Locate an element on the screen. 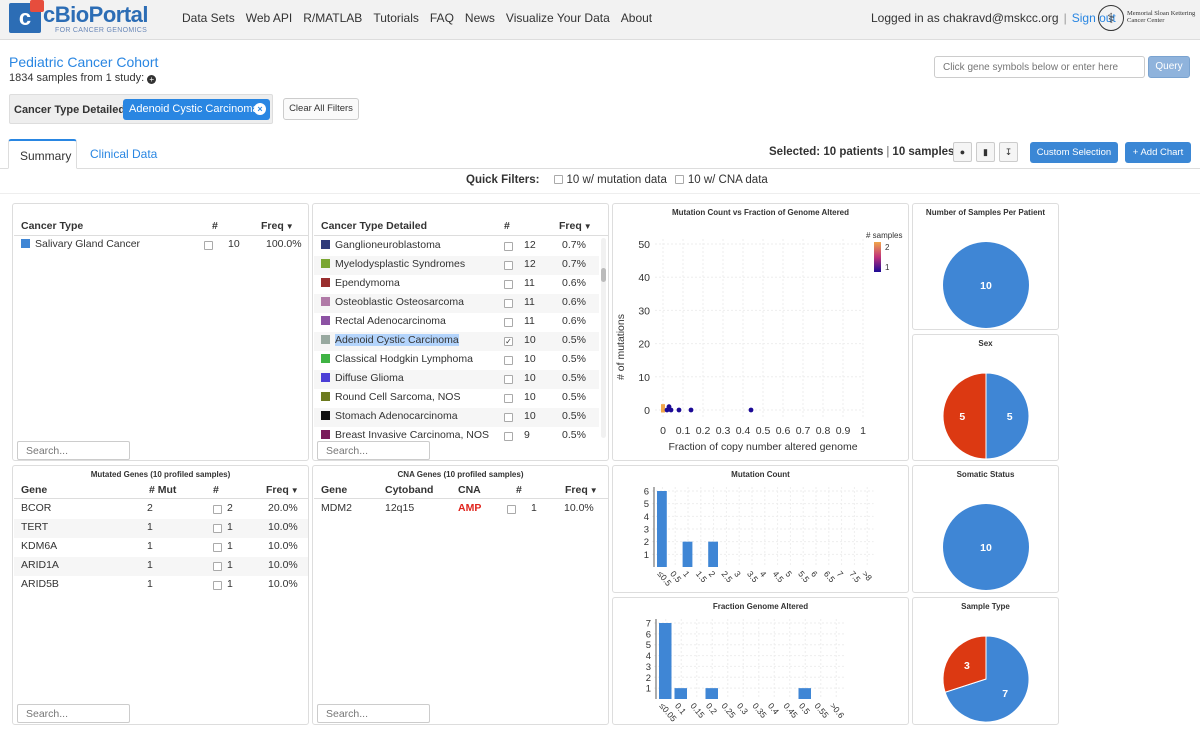 The image size is (1200, 729). cancer-type-detailed-freq: 0.5% is located at coordinates (574, 340).